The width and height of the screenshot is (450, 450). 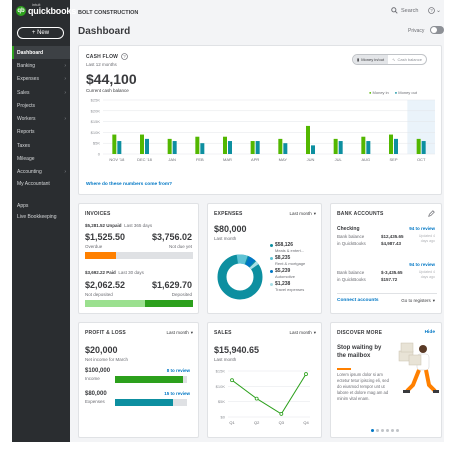 What do you see at coordinates (41, 222) in the screenshot?
I see `sidebar-item-live-bookkeeping: Live Bookkeeping` at bounding box center [41, 222].